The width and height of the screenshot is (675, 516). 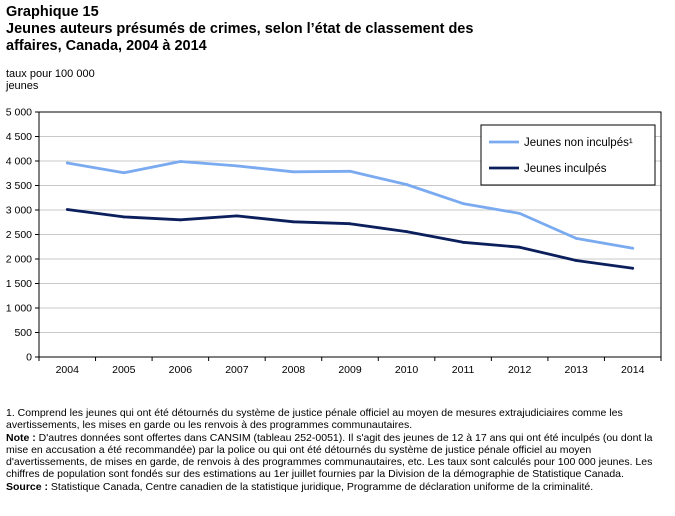 I want to click on x-tick-label: 2012, so click(x=520, y=370).